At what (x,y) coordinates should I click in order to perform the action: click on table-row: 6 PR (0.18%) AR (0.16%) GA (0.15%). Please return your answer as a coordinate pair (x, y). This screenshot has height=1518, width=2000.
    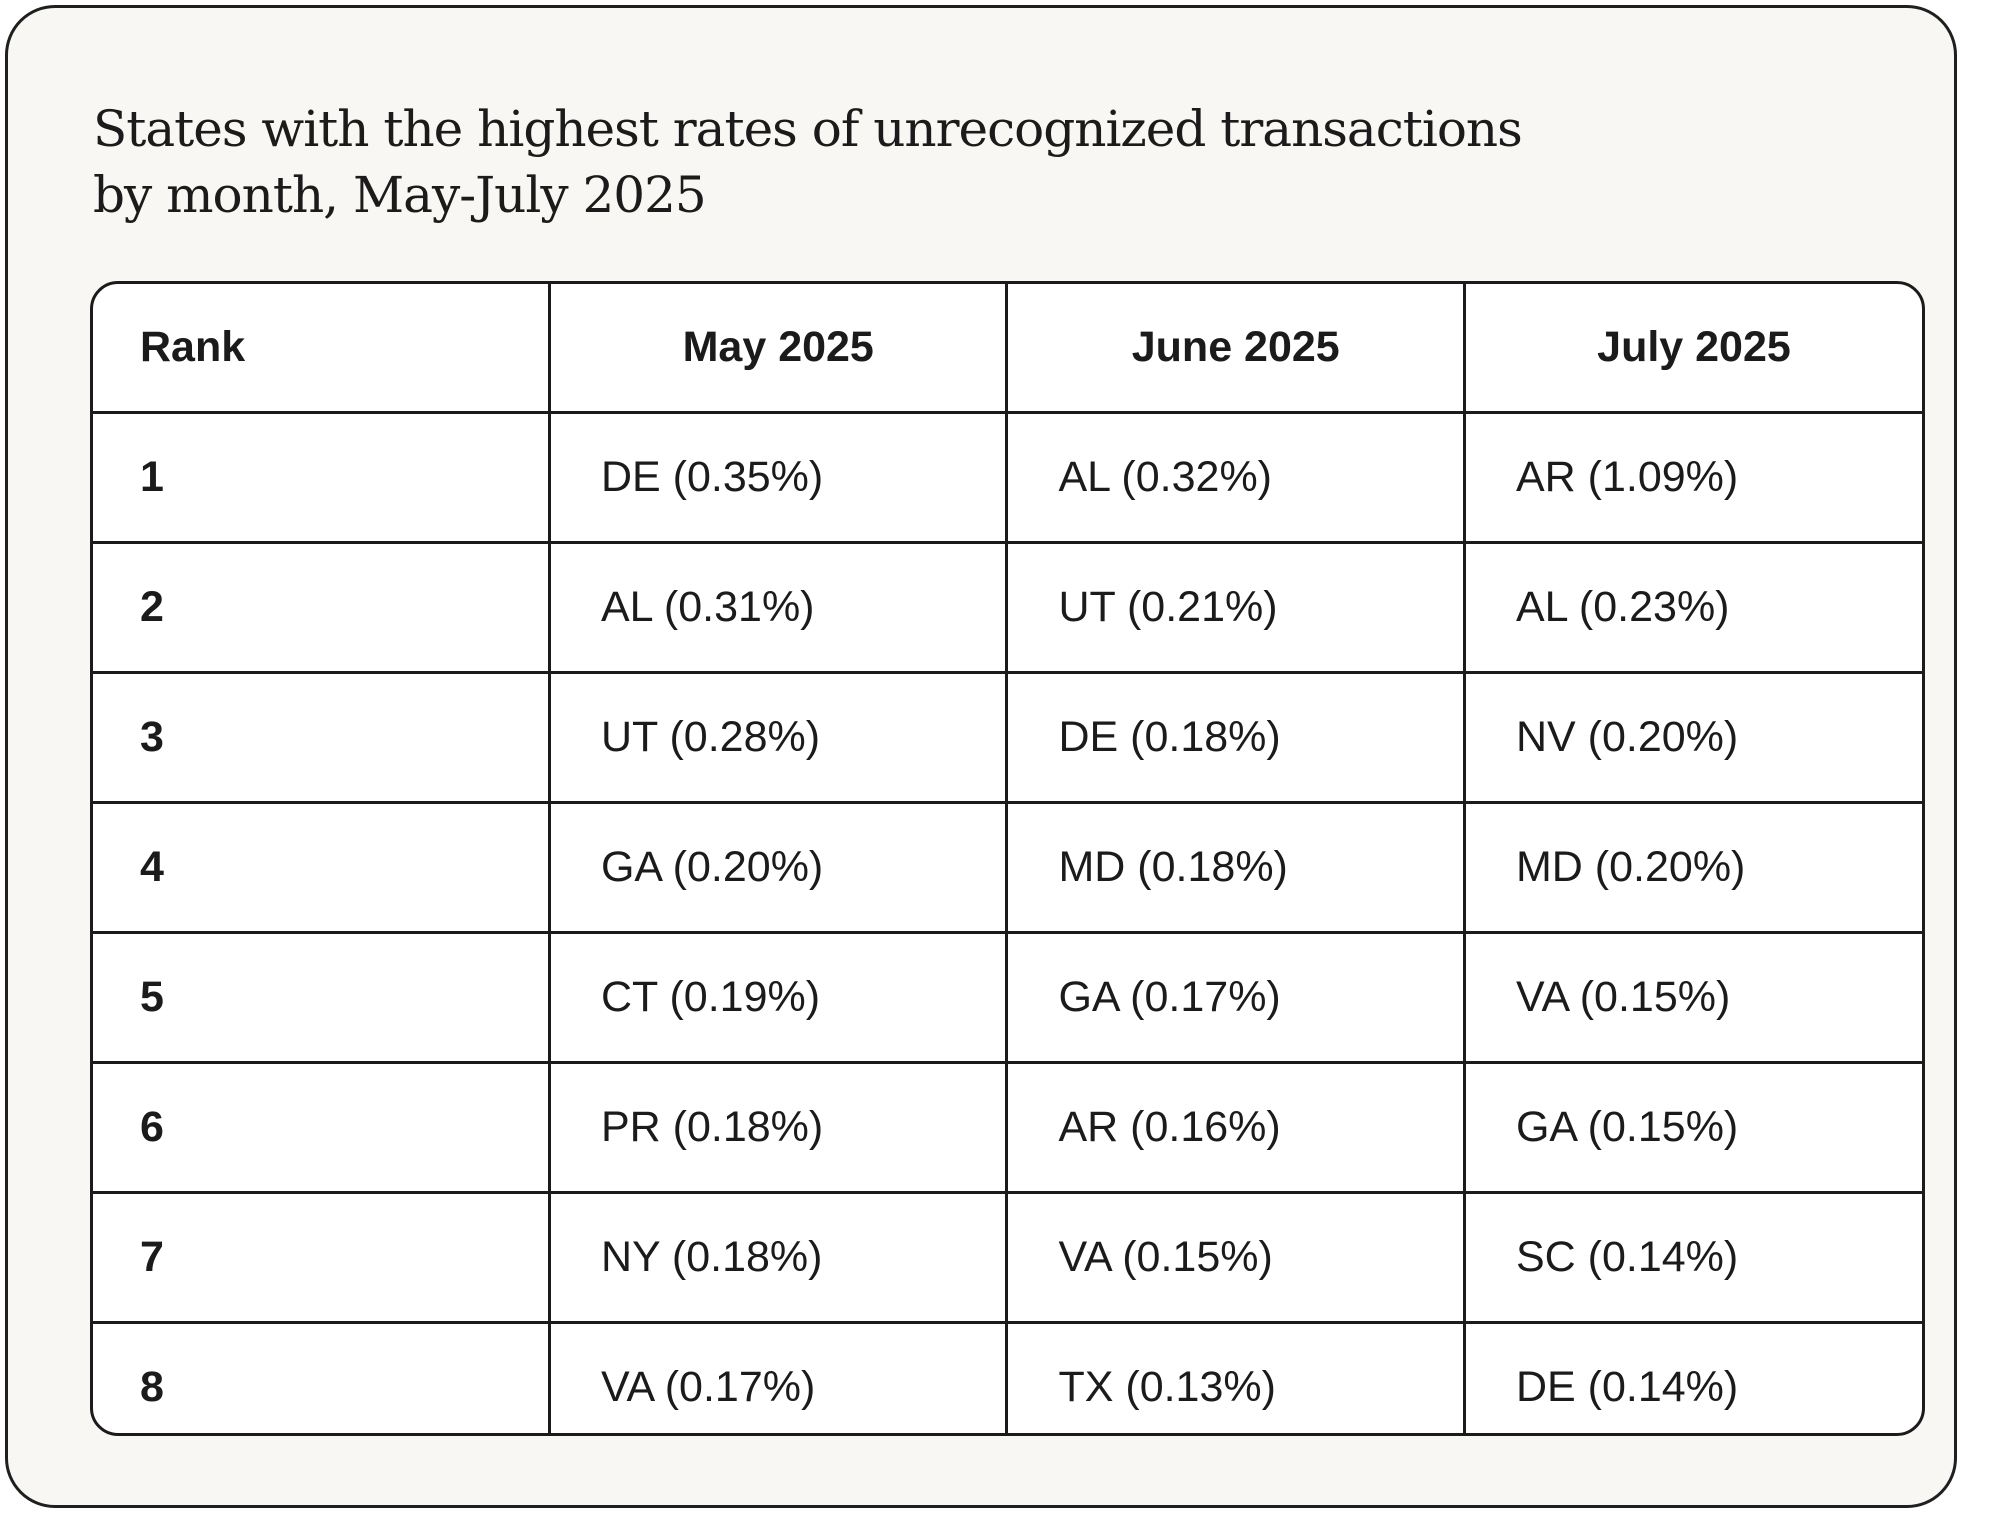
    Looking at the image, I should click on (1007, 1128).